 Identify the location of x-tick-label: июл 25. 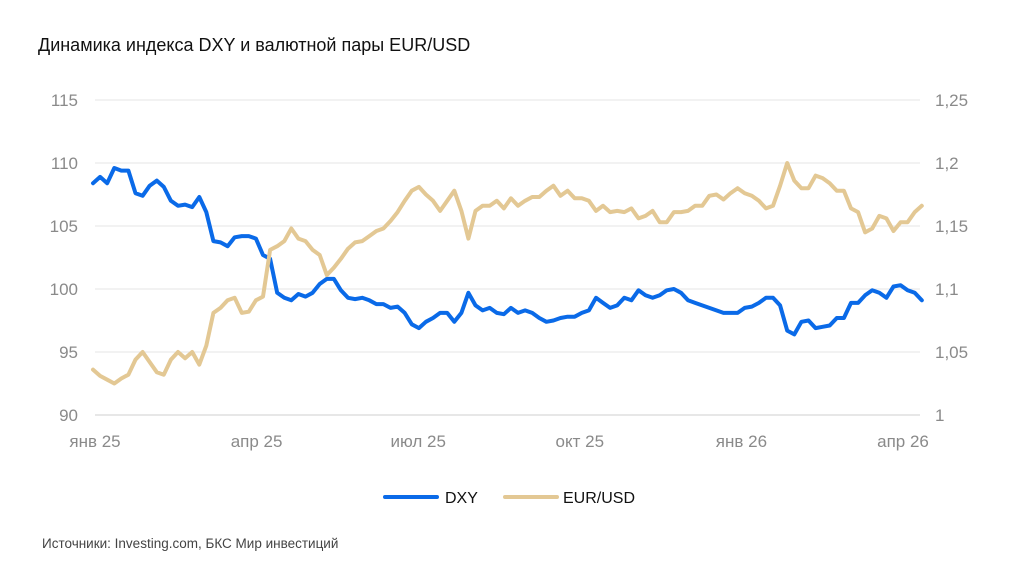
(417, 441).